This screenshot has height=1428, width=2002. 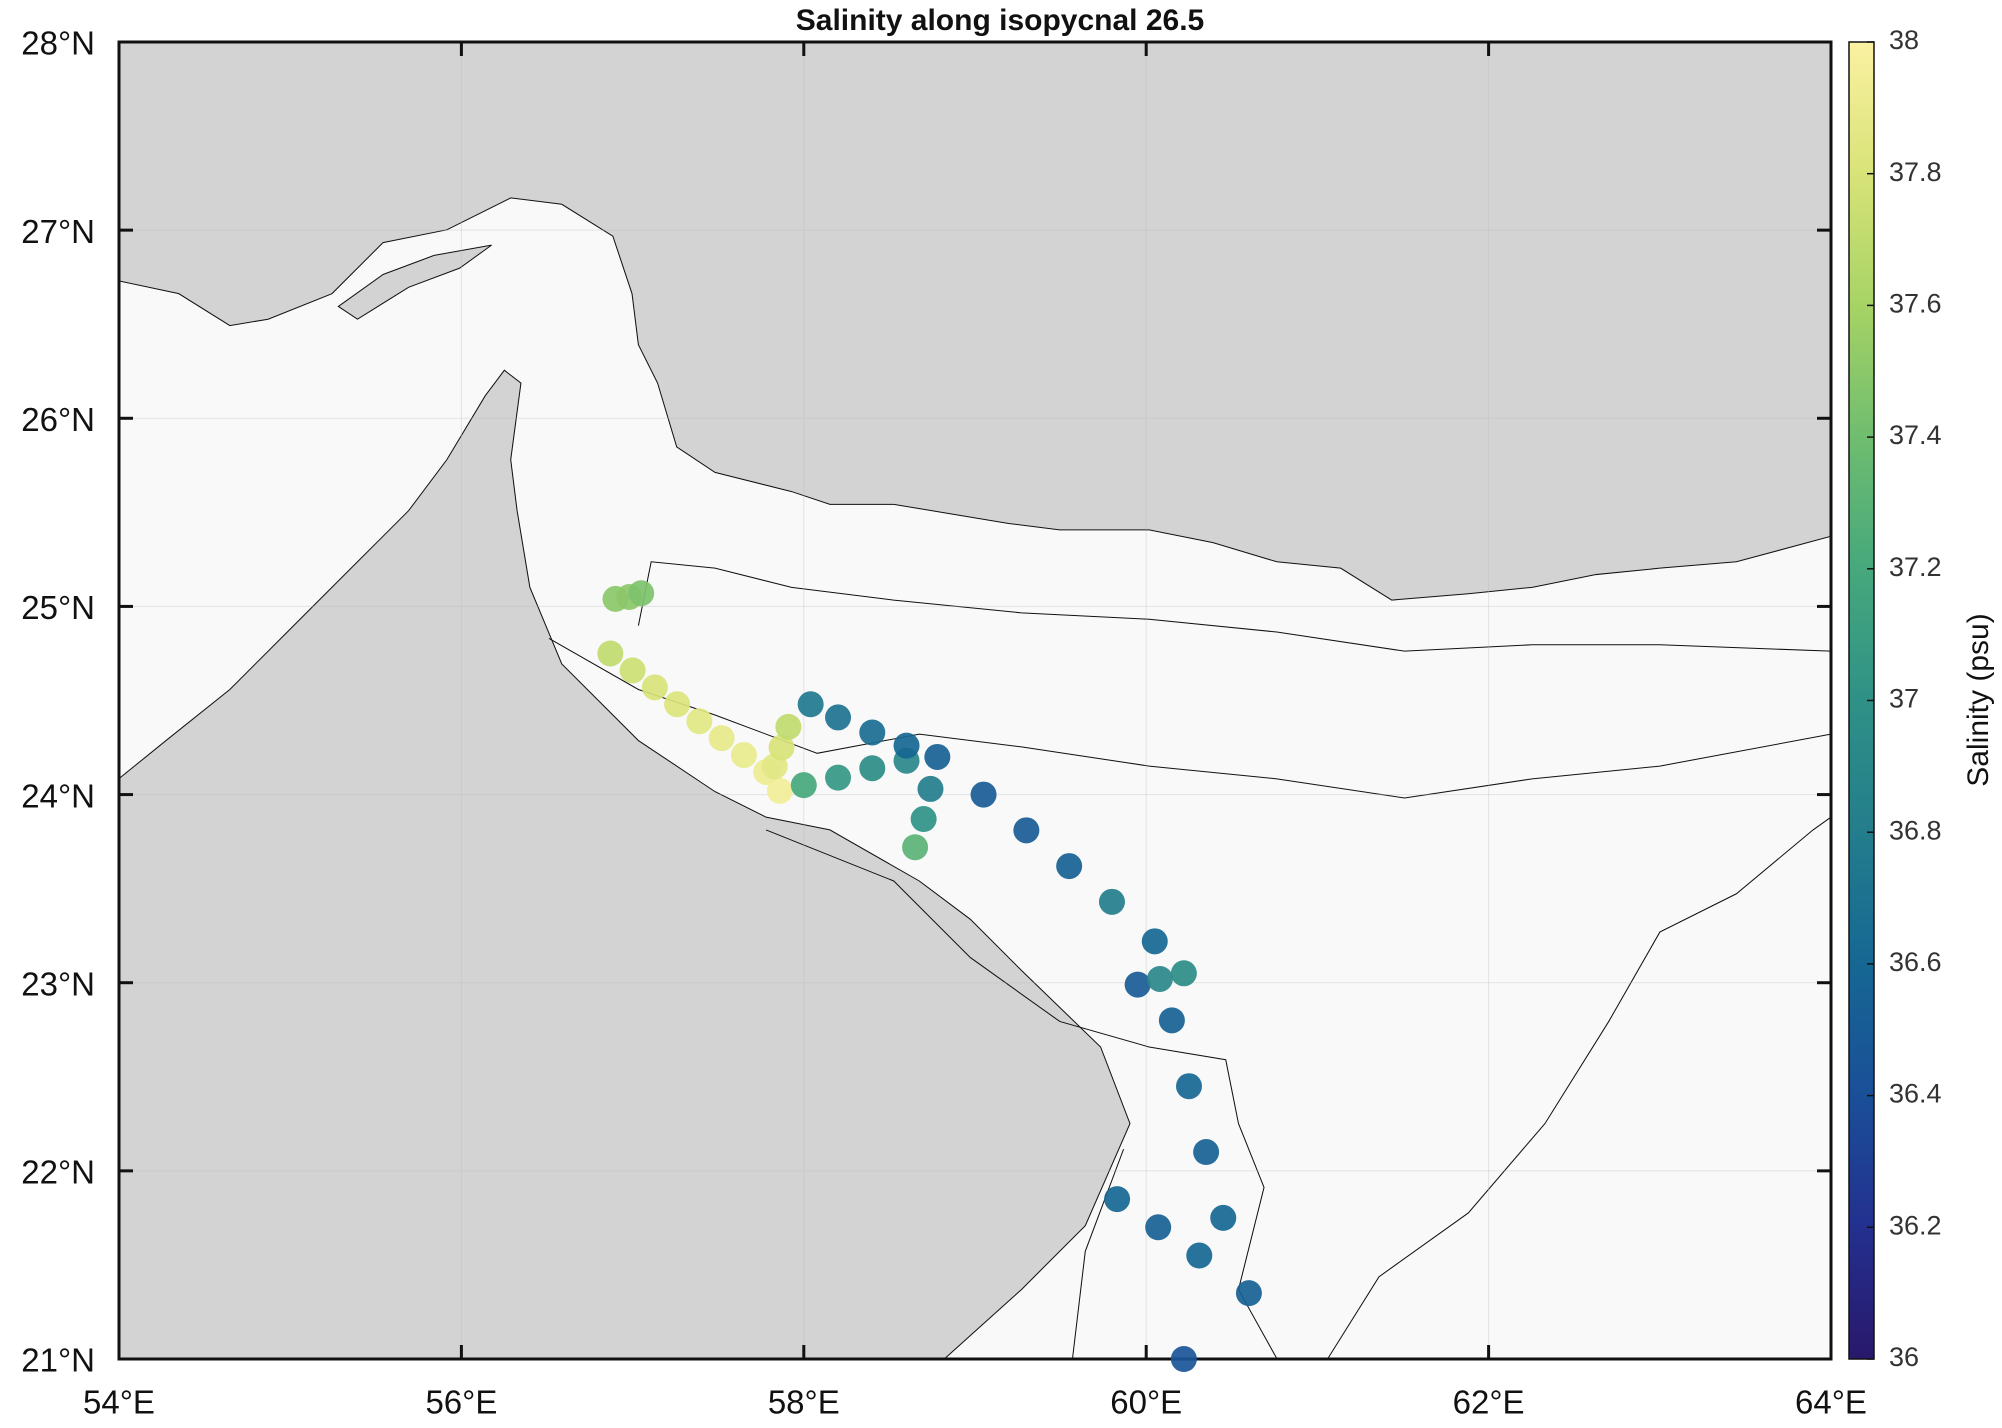 What do you see at coordinates (119, 1402) in the screenshot?
I see `x-tick-label: 54°E` at bounding box center [119, 1402].